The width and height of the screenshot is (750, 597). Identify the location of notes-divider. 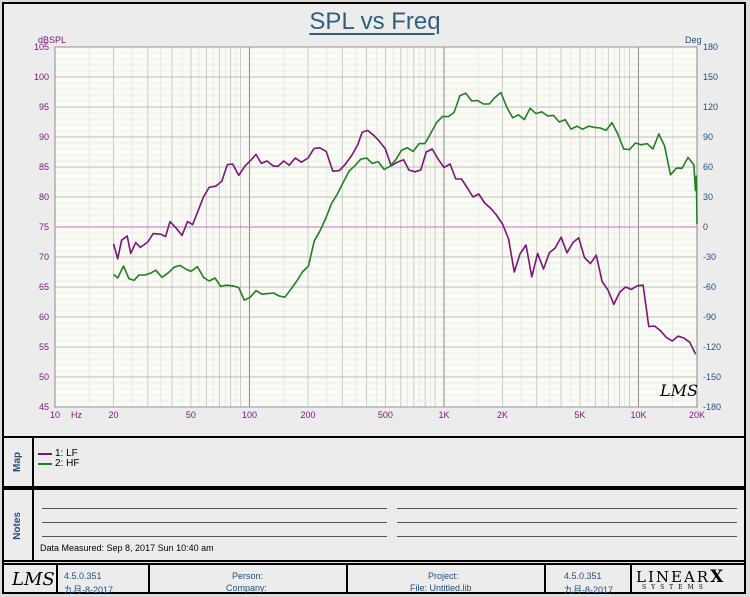
(33, 525).